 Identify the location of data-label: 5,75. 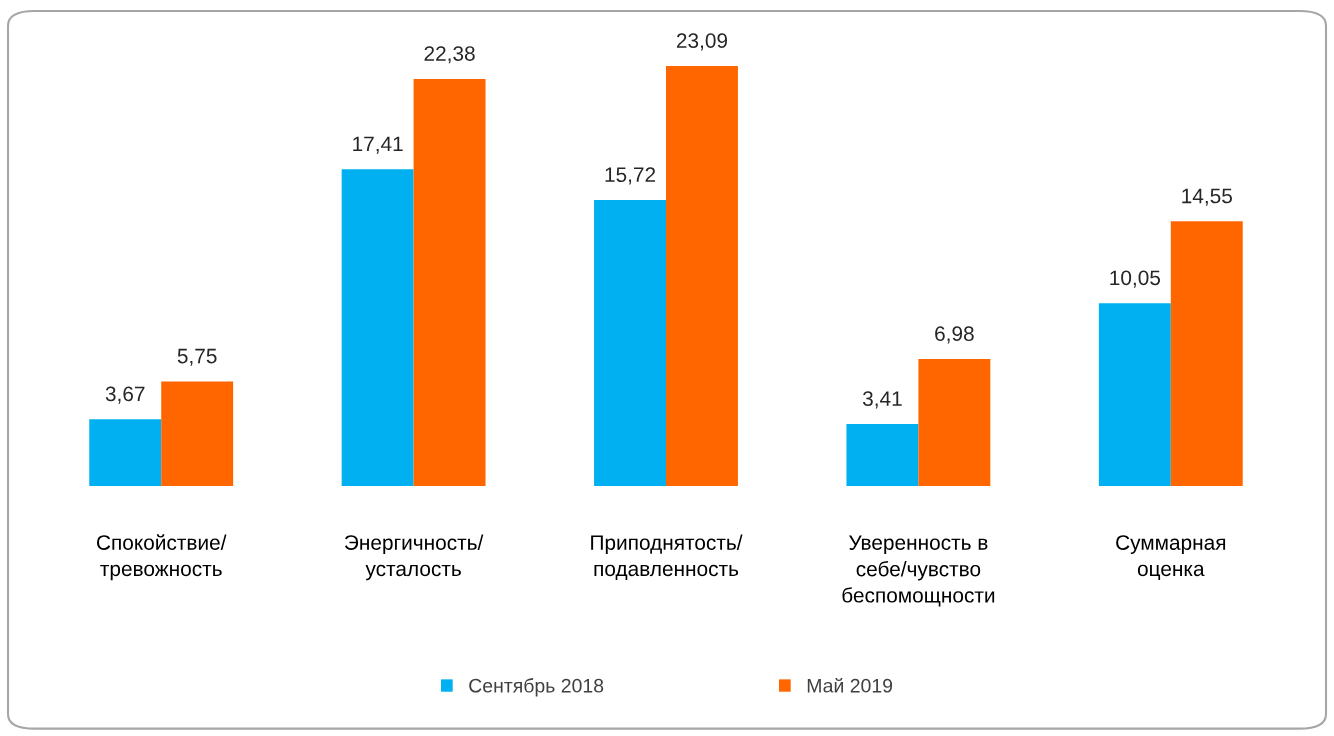
(197, 357).